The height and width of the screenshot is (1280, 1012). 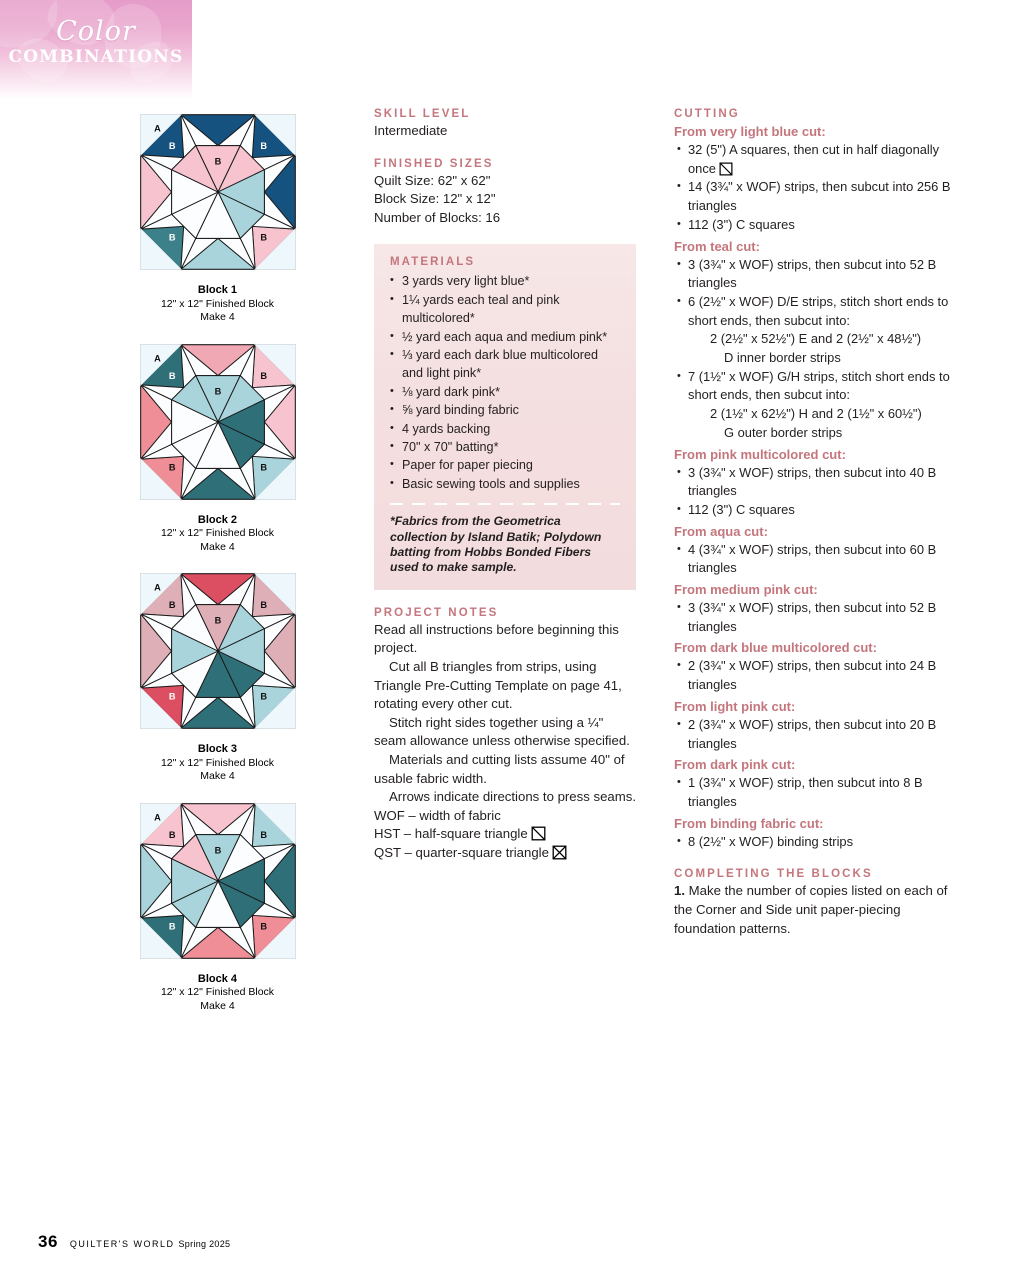 What do you see at coordinates (433, 262) in the screenshot?
I see `materials-heading: MATERIALS` at bounding box center [433, 262].